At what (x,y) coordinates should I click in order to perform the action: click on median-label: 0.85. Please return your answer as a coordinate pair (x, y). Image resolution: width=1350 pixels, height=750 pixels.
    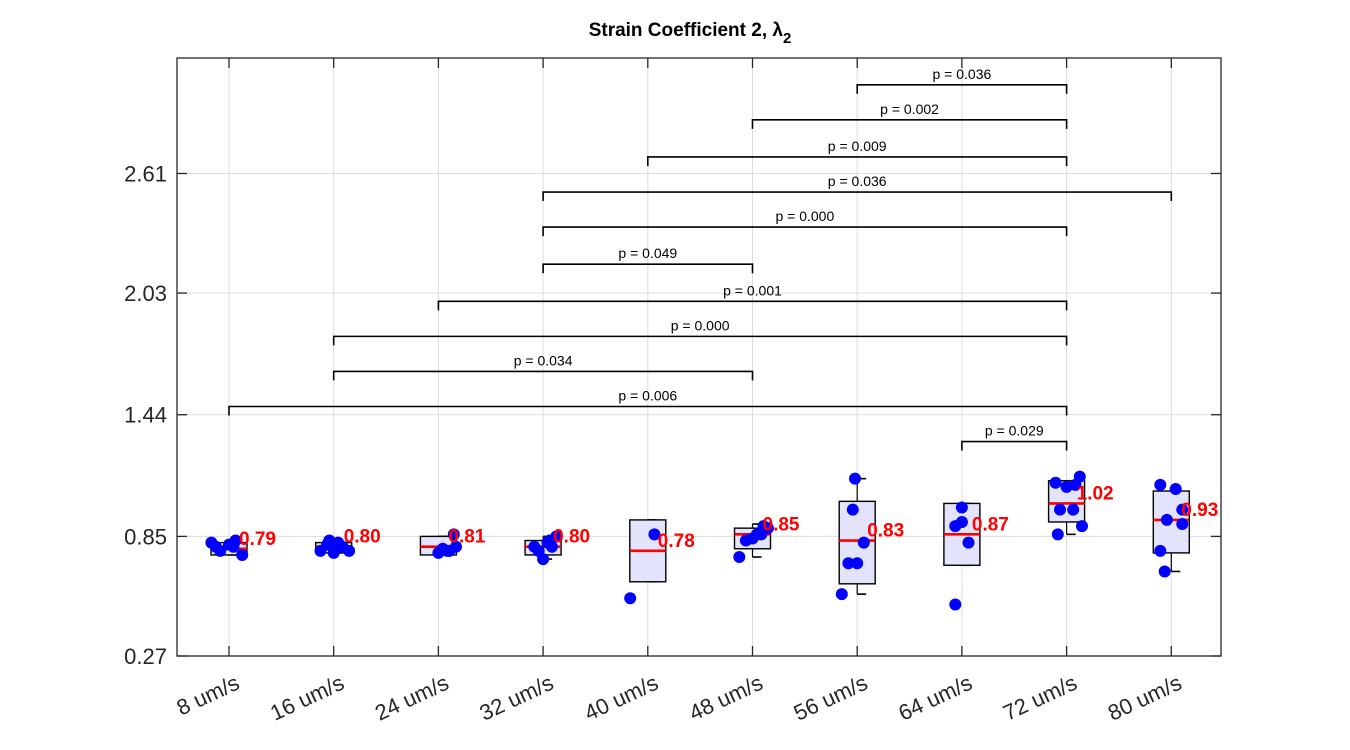
    Looking at the image, I should click on (781, 524).